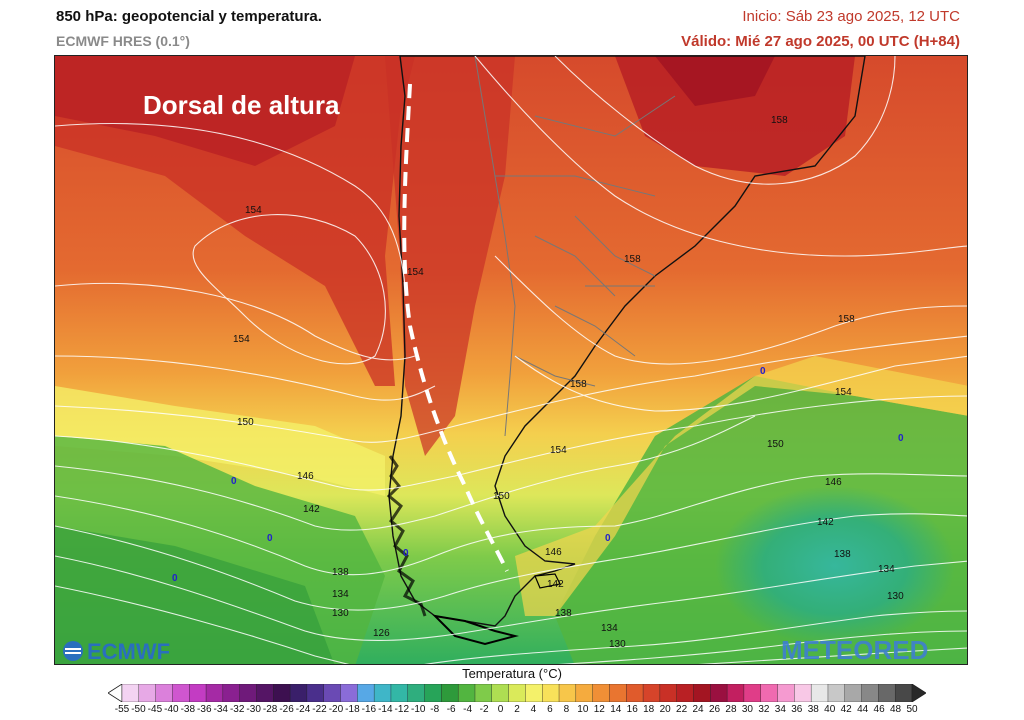 The image size is (1024, 720). Describe the element at coordinates (455, 327) in the screenshot. I see `ridge-axis-line` at that location.